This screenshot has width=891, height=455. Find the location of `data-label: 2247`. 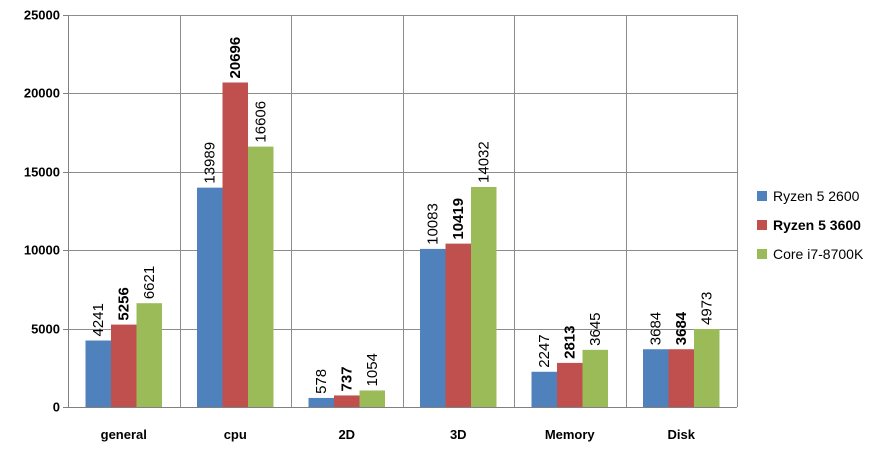

data-label: 2247 is located at coordinates (544, 350).